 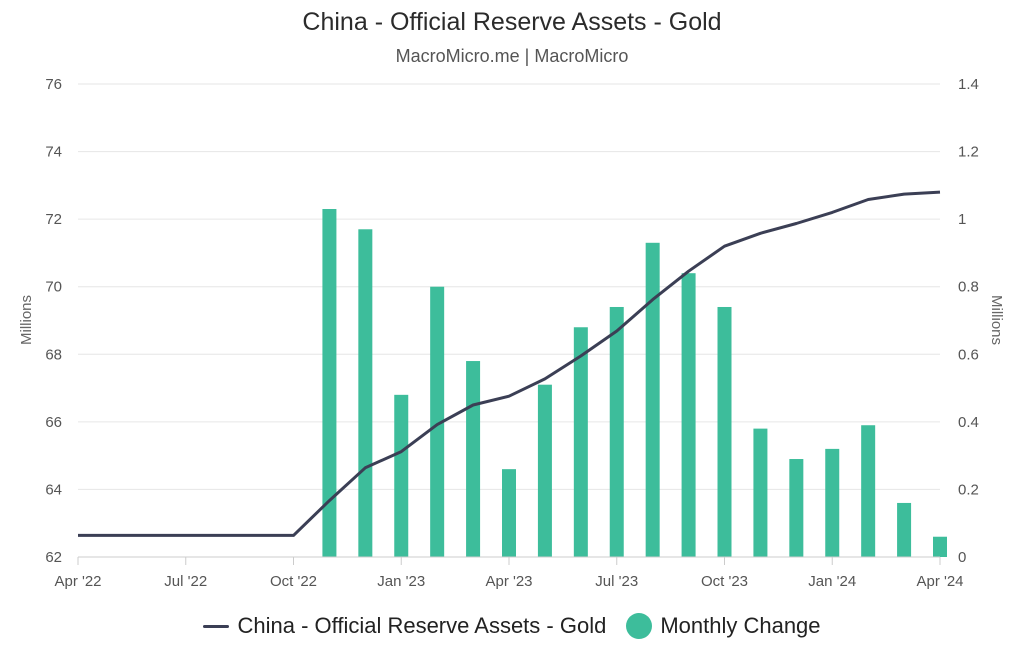 I want to click on left-tick-label: 76, so click(x=53, y=84).